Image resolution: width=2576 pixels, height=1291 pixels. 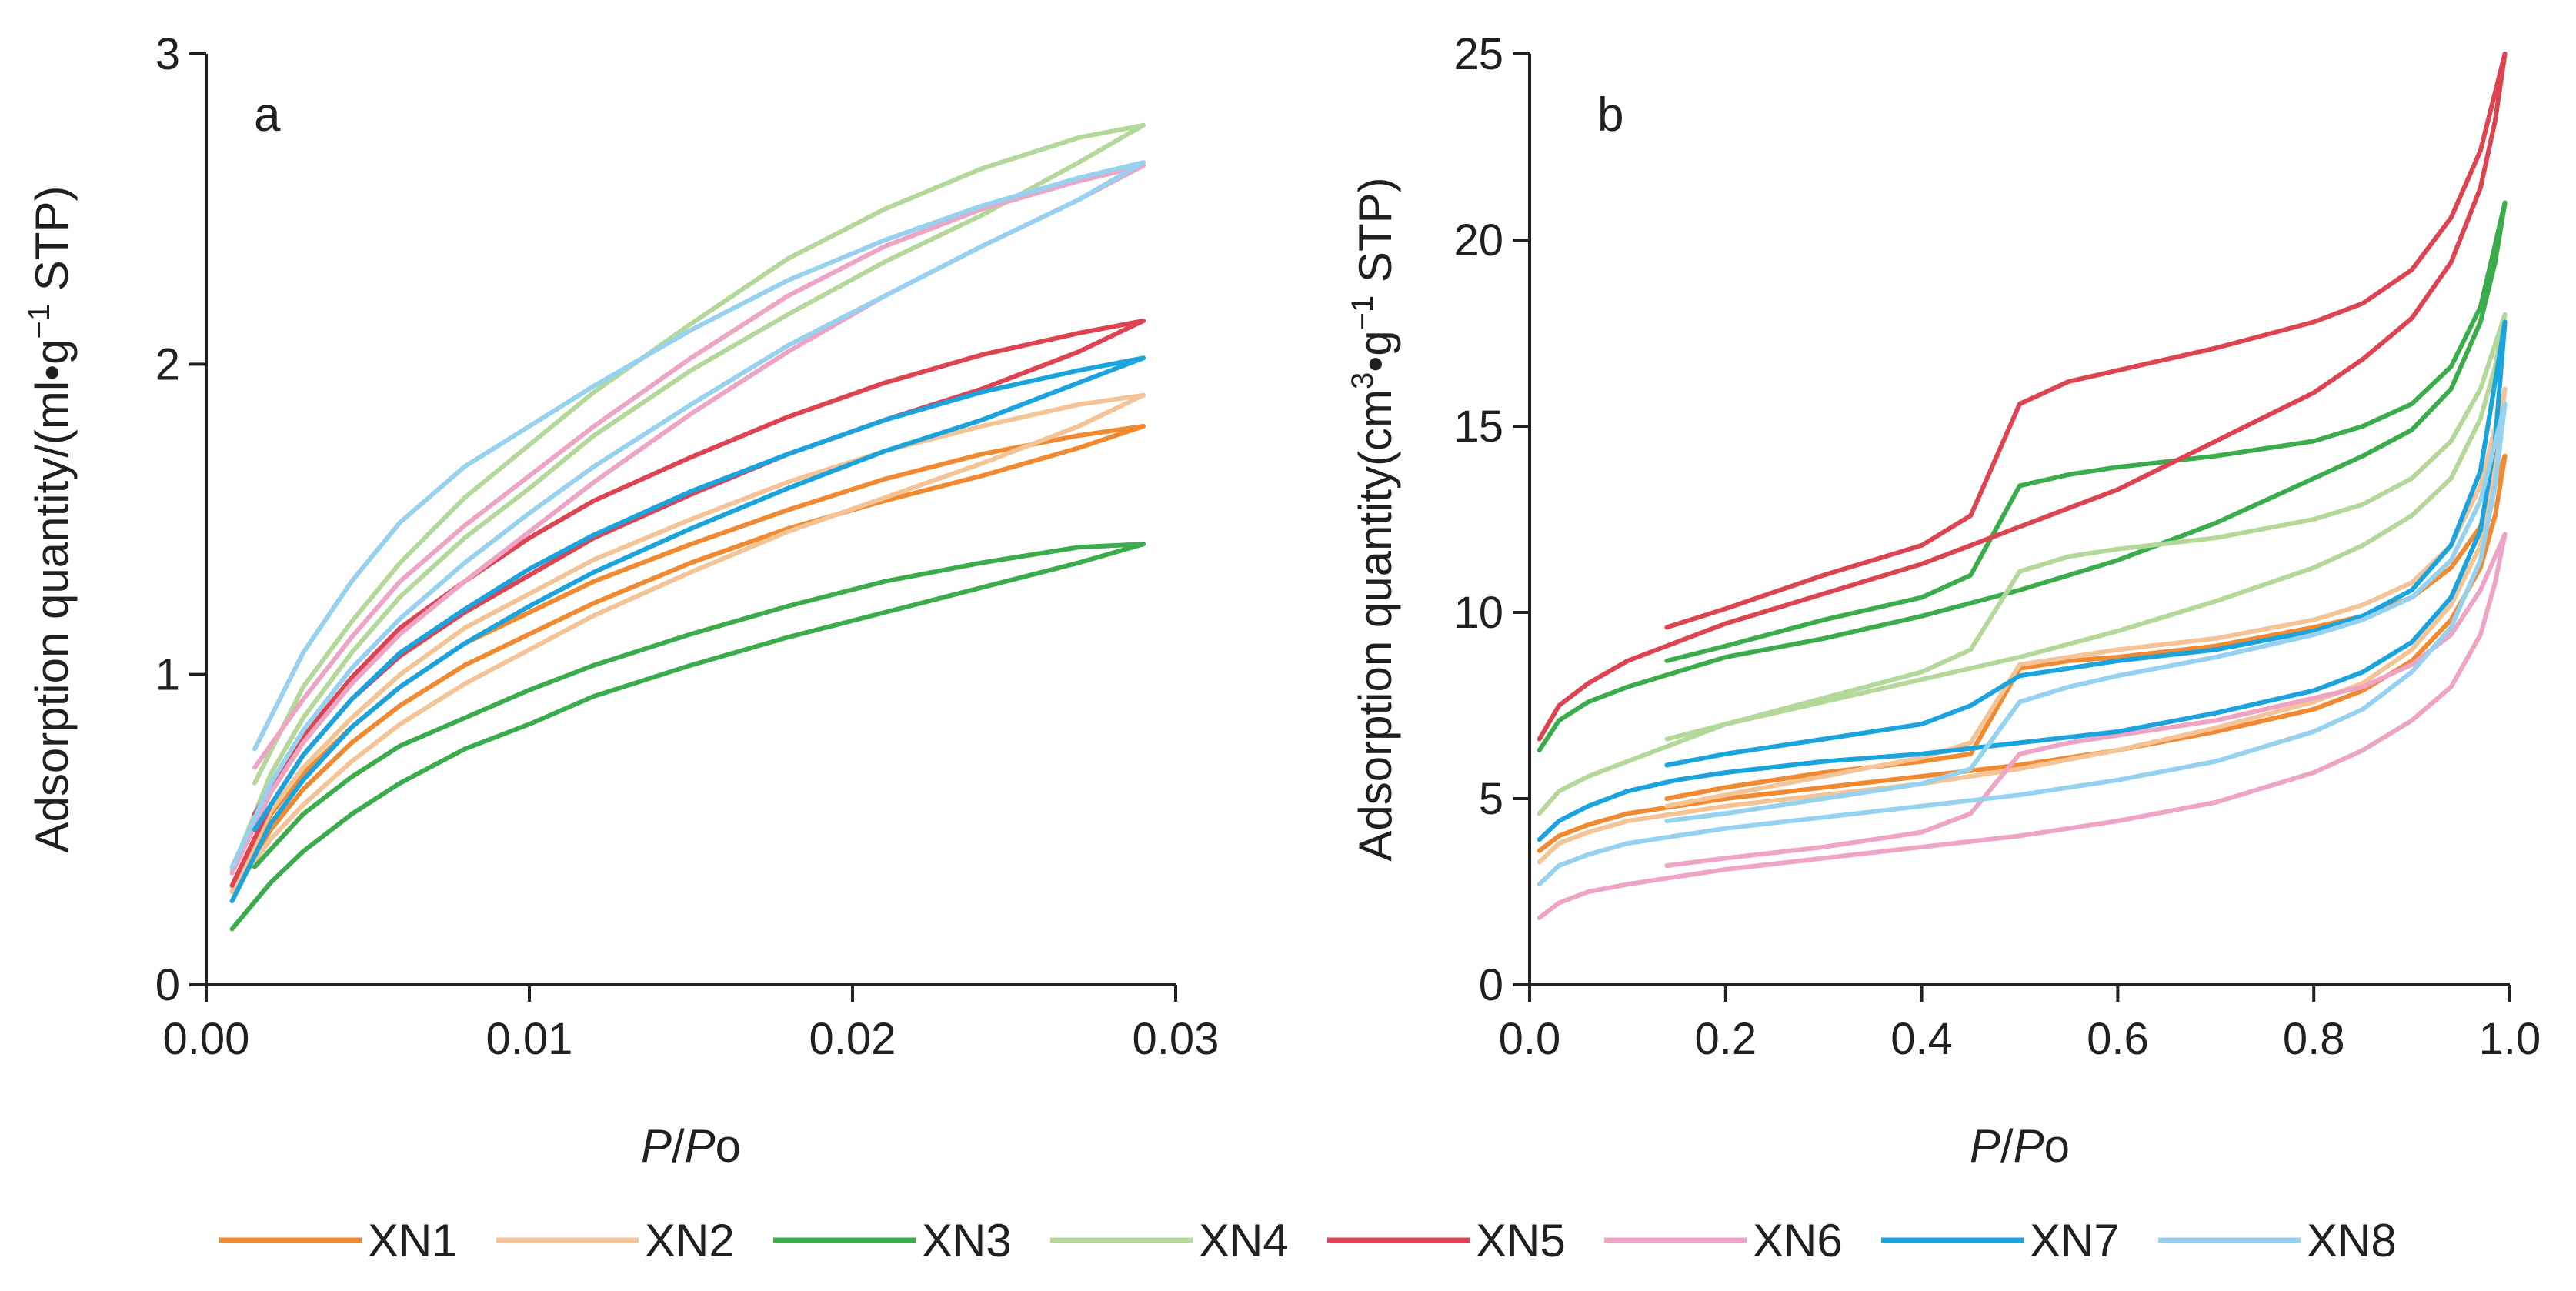 What do you see at coordinates (413, 1241) in the screenshot?
I see `legend-label-xn1: XN1` at bounding box center [413, 1241].